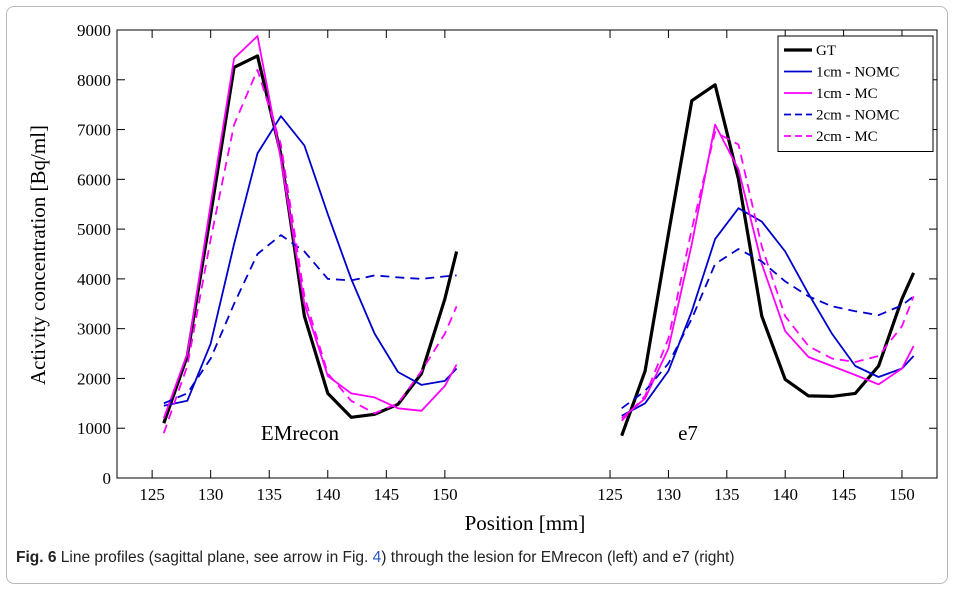 Image resolution: width=954 pixels, height=589 pixels. Describe the element at coordinates (300, 433) in the screenshot. I see `panel-label: EMrecon` at that location.